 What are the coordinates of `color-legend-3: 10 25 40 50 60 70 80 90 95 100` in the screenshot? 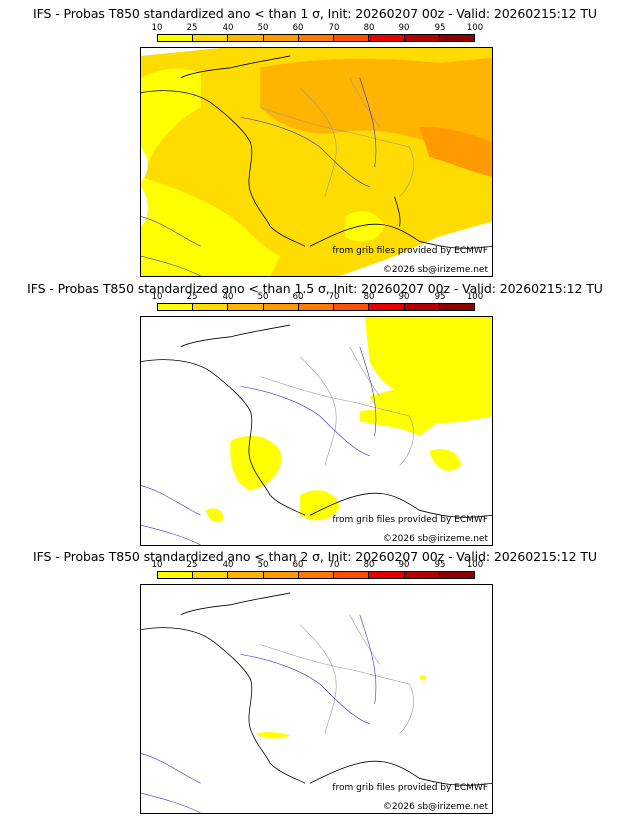 It's located at (318, 569).